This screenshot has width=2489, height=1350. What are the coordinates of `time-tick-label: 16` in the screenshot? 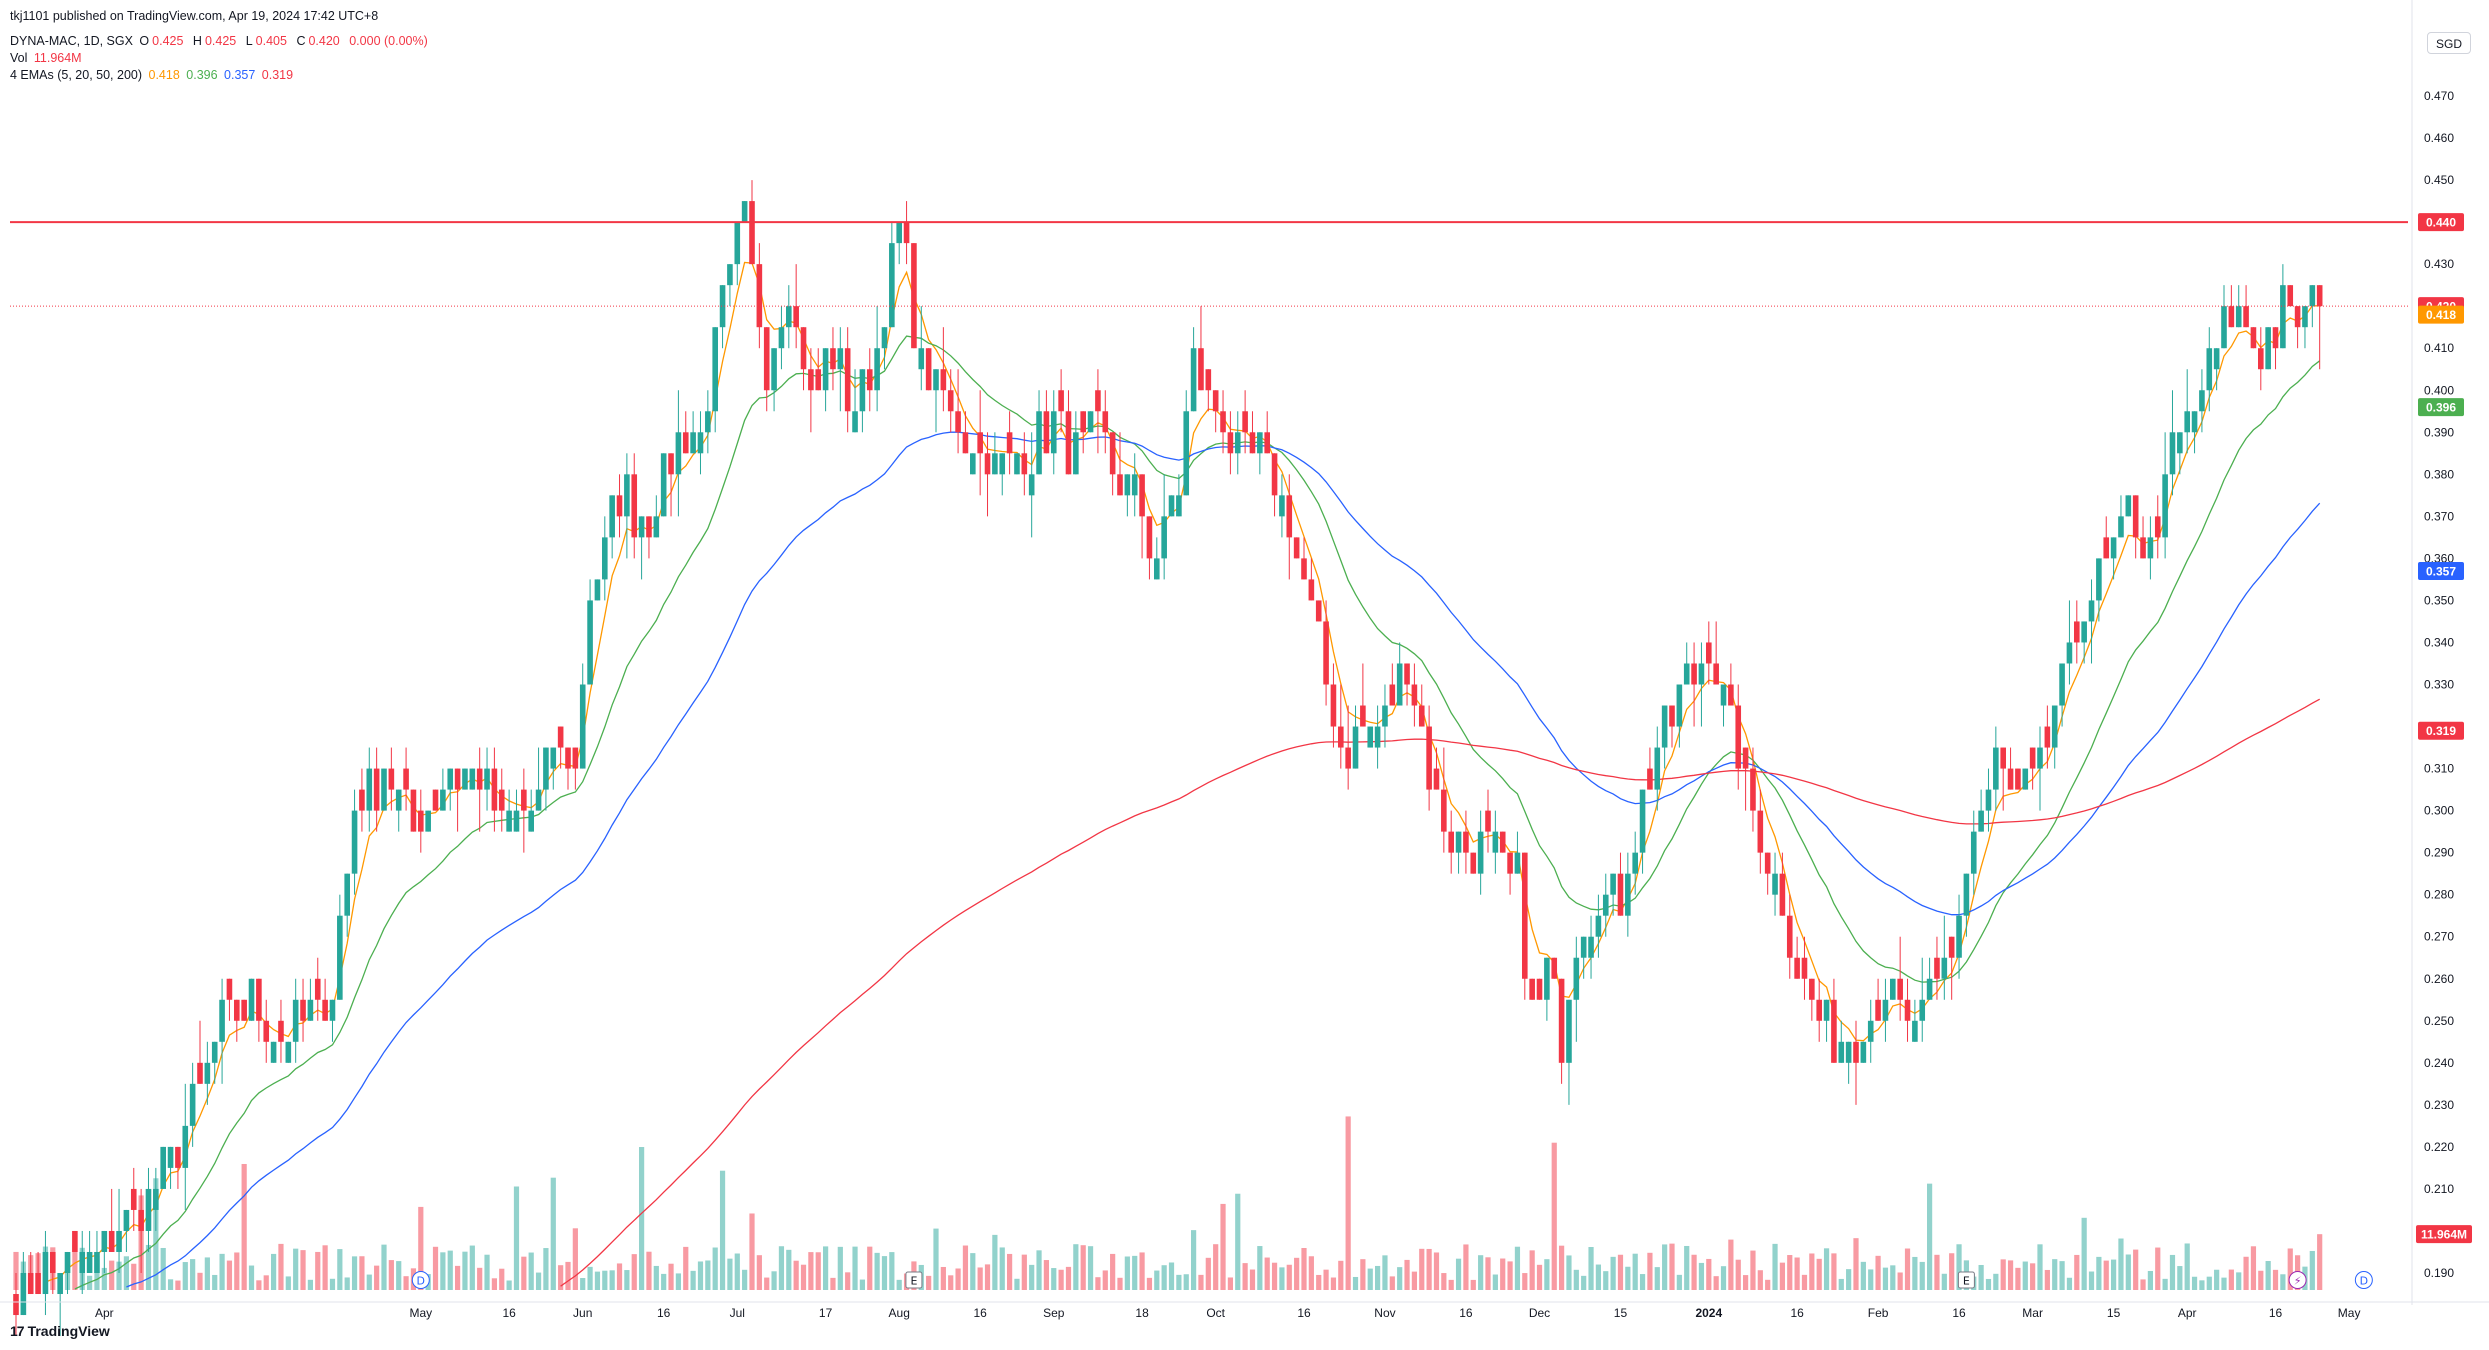 It's located at (664, 1313).